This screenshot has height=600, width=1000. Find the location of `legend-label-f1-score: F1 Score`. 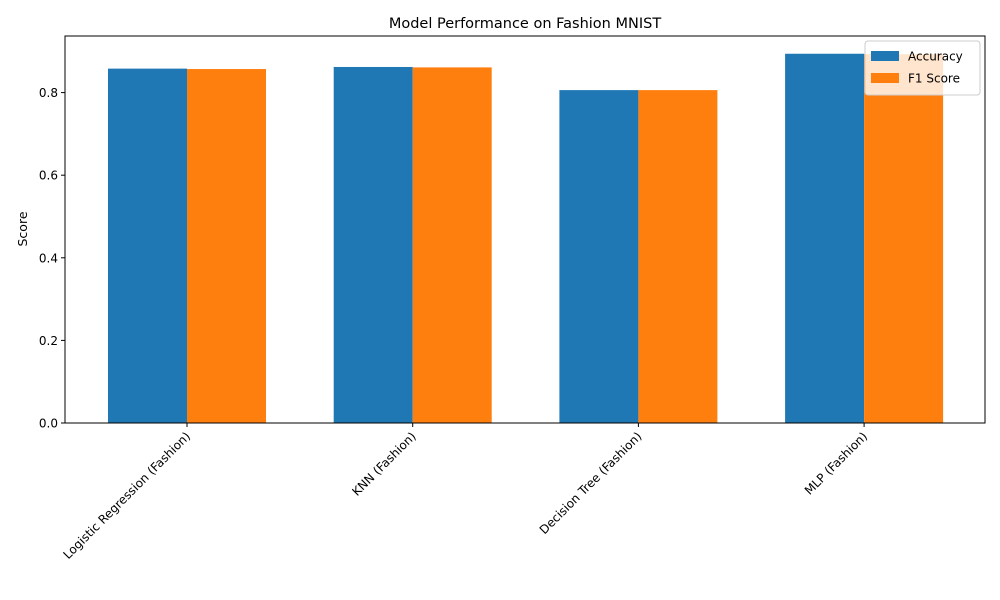

legend-label-f1-score: F1 Score is located at coordinates (934, 79).